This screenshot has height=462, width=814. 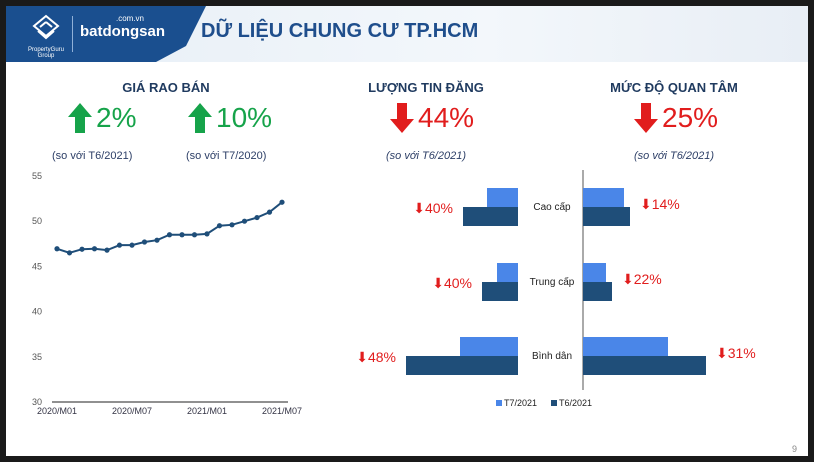 What do you see at coordinates (37, 357) in the screenshot?
I see `y-tick-label: 35` at bounding box center [37, 357].